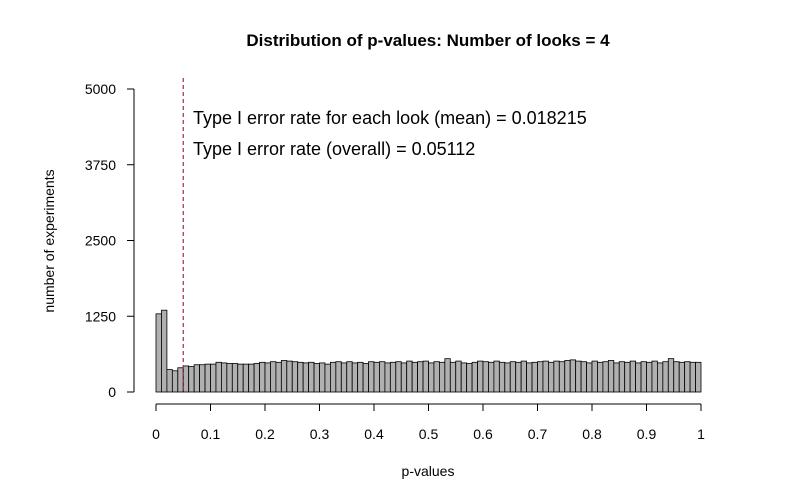 This screenshot has height=500, width=800. Describe the element at coordinates (429, 434) in the screenshot. I see `x-tick-label: 0.5` at that location.